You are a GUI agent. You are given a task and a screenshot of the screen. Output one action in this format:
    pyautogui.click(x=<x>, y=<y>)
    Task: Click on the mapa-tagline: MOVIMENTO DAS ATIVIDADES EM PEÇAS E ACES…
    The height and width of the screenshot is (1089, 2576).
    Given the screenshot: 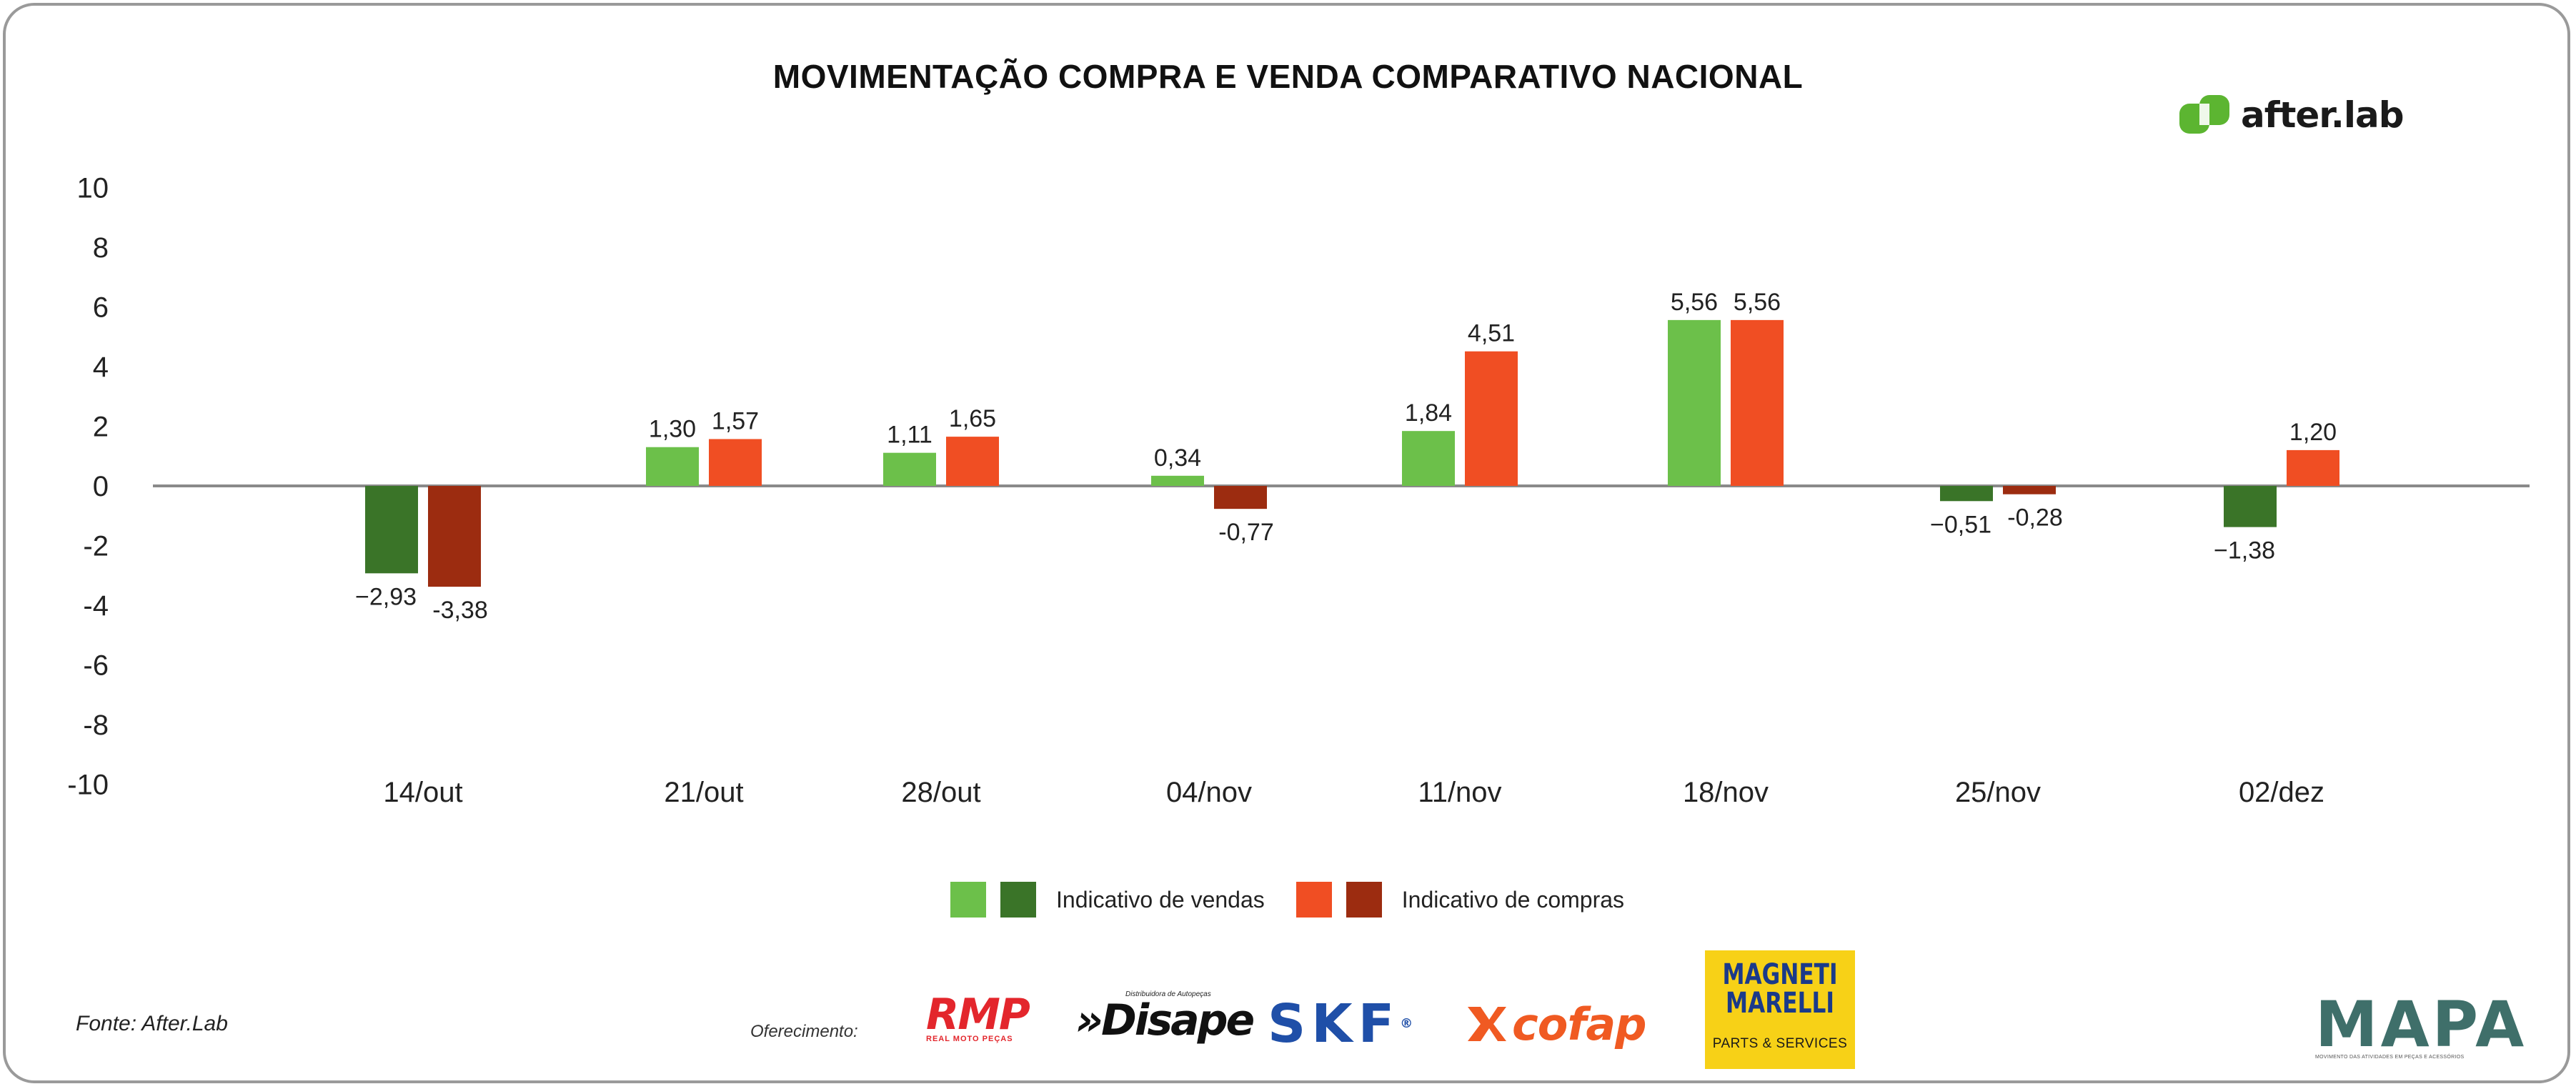 What is the action you would take?
    pyautogui.click(x=2390, y=1057)
    